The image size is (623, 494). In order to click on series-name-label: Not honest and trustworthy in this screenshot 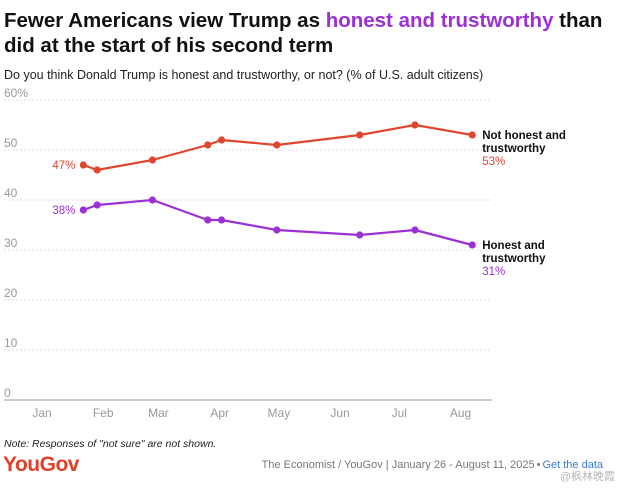, I will do `click(524, 142)`.